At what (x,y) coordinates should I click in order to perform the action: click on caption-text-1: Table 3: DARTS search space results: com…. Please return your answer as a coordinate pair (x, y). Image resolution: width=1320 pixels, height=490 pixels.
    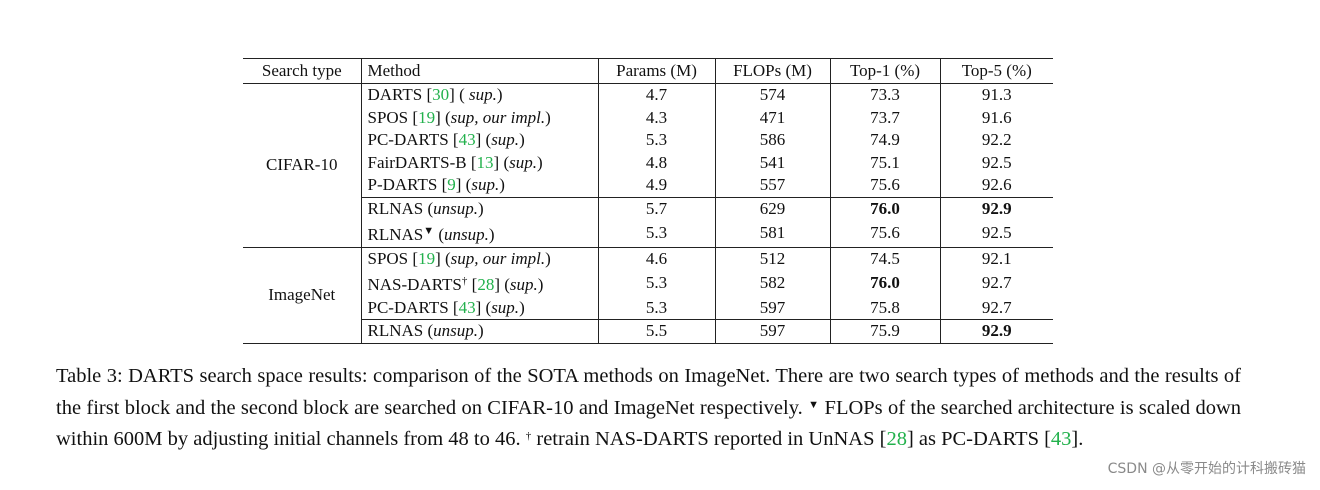
    Looking at the image, I should click on (648, 392).